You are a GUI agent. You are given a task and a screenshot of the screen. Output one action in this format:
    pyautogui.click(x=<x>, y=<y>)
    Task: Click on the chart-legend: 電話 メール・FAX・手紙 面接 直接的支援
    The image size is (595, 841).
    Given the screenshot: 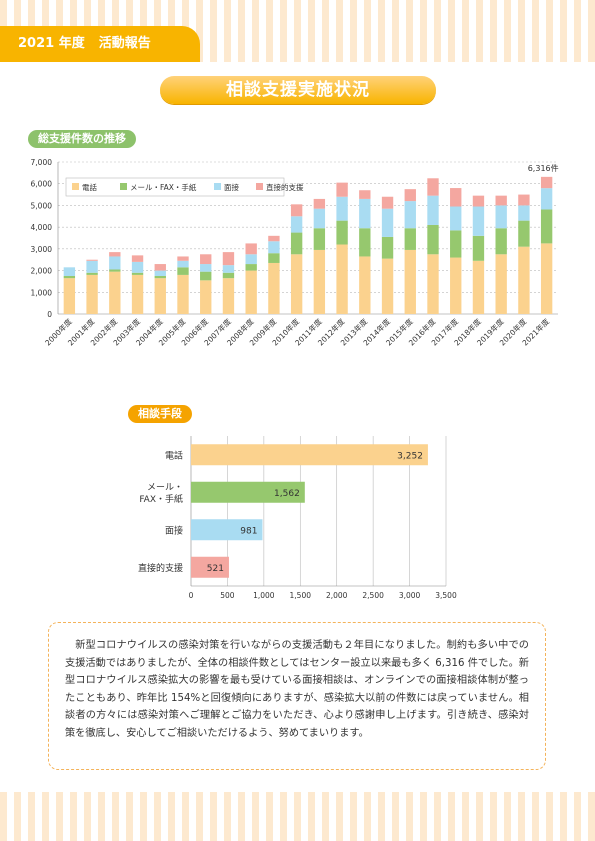 What is the action you would take?
    pyautogui.click(x=184, y=187)
    